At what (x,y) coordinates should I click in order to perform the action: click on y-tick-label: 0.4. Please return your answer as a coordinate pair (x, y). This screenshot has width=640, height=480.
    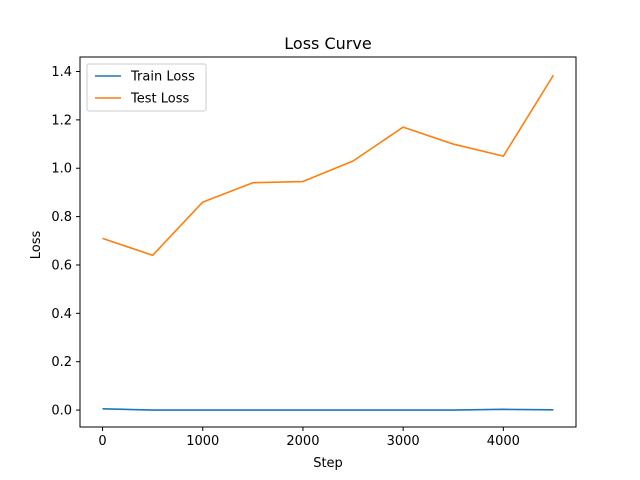
    Looking at the image, I should click on (61, 314).